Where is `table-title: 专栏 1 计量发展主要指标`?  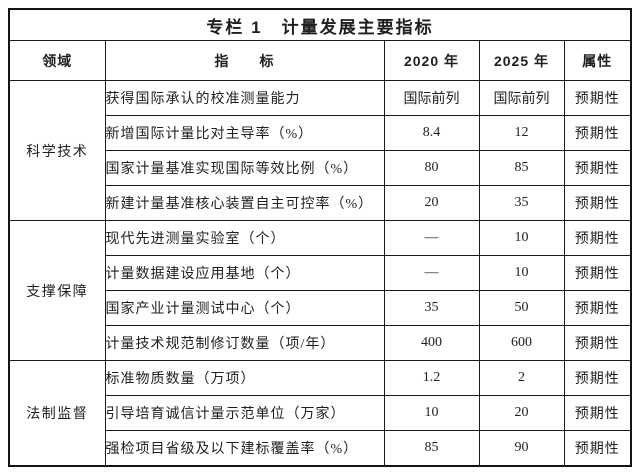 table-title: 专栏 1 计量发展主要指标 is located at coordinates (320, 24).